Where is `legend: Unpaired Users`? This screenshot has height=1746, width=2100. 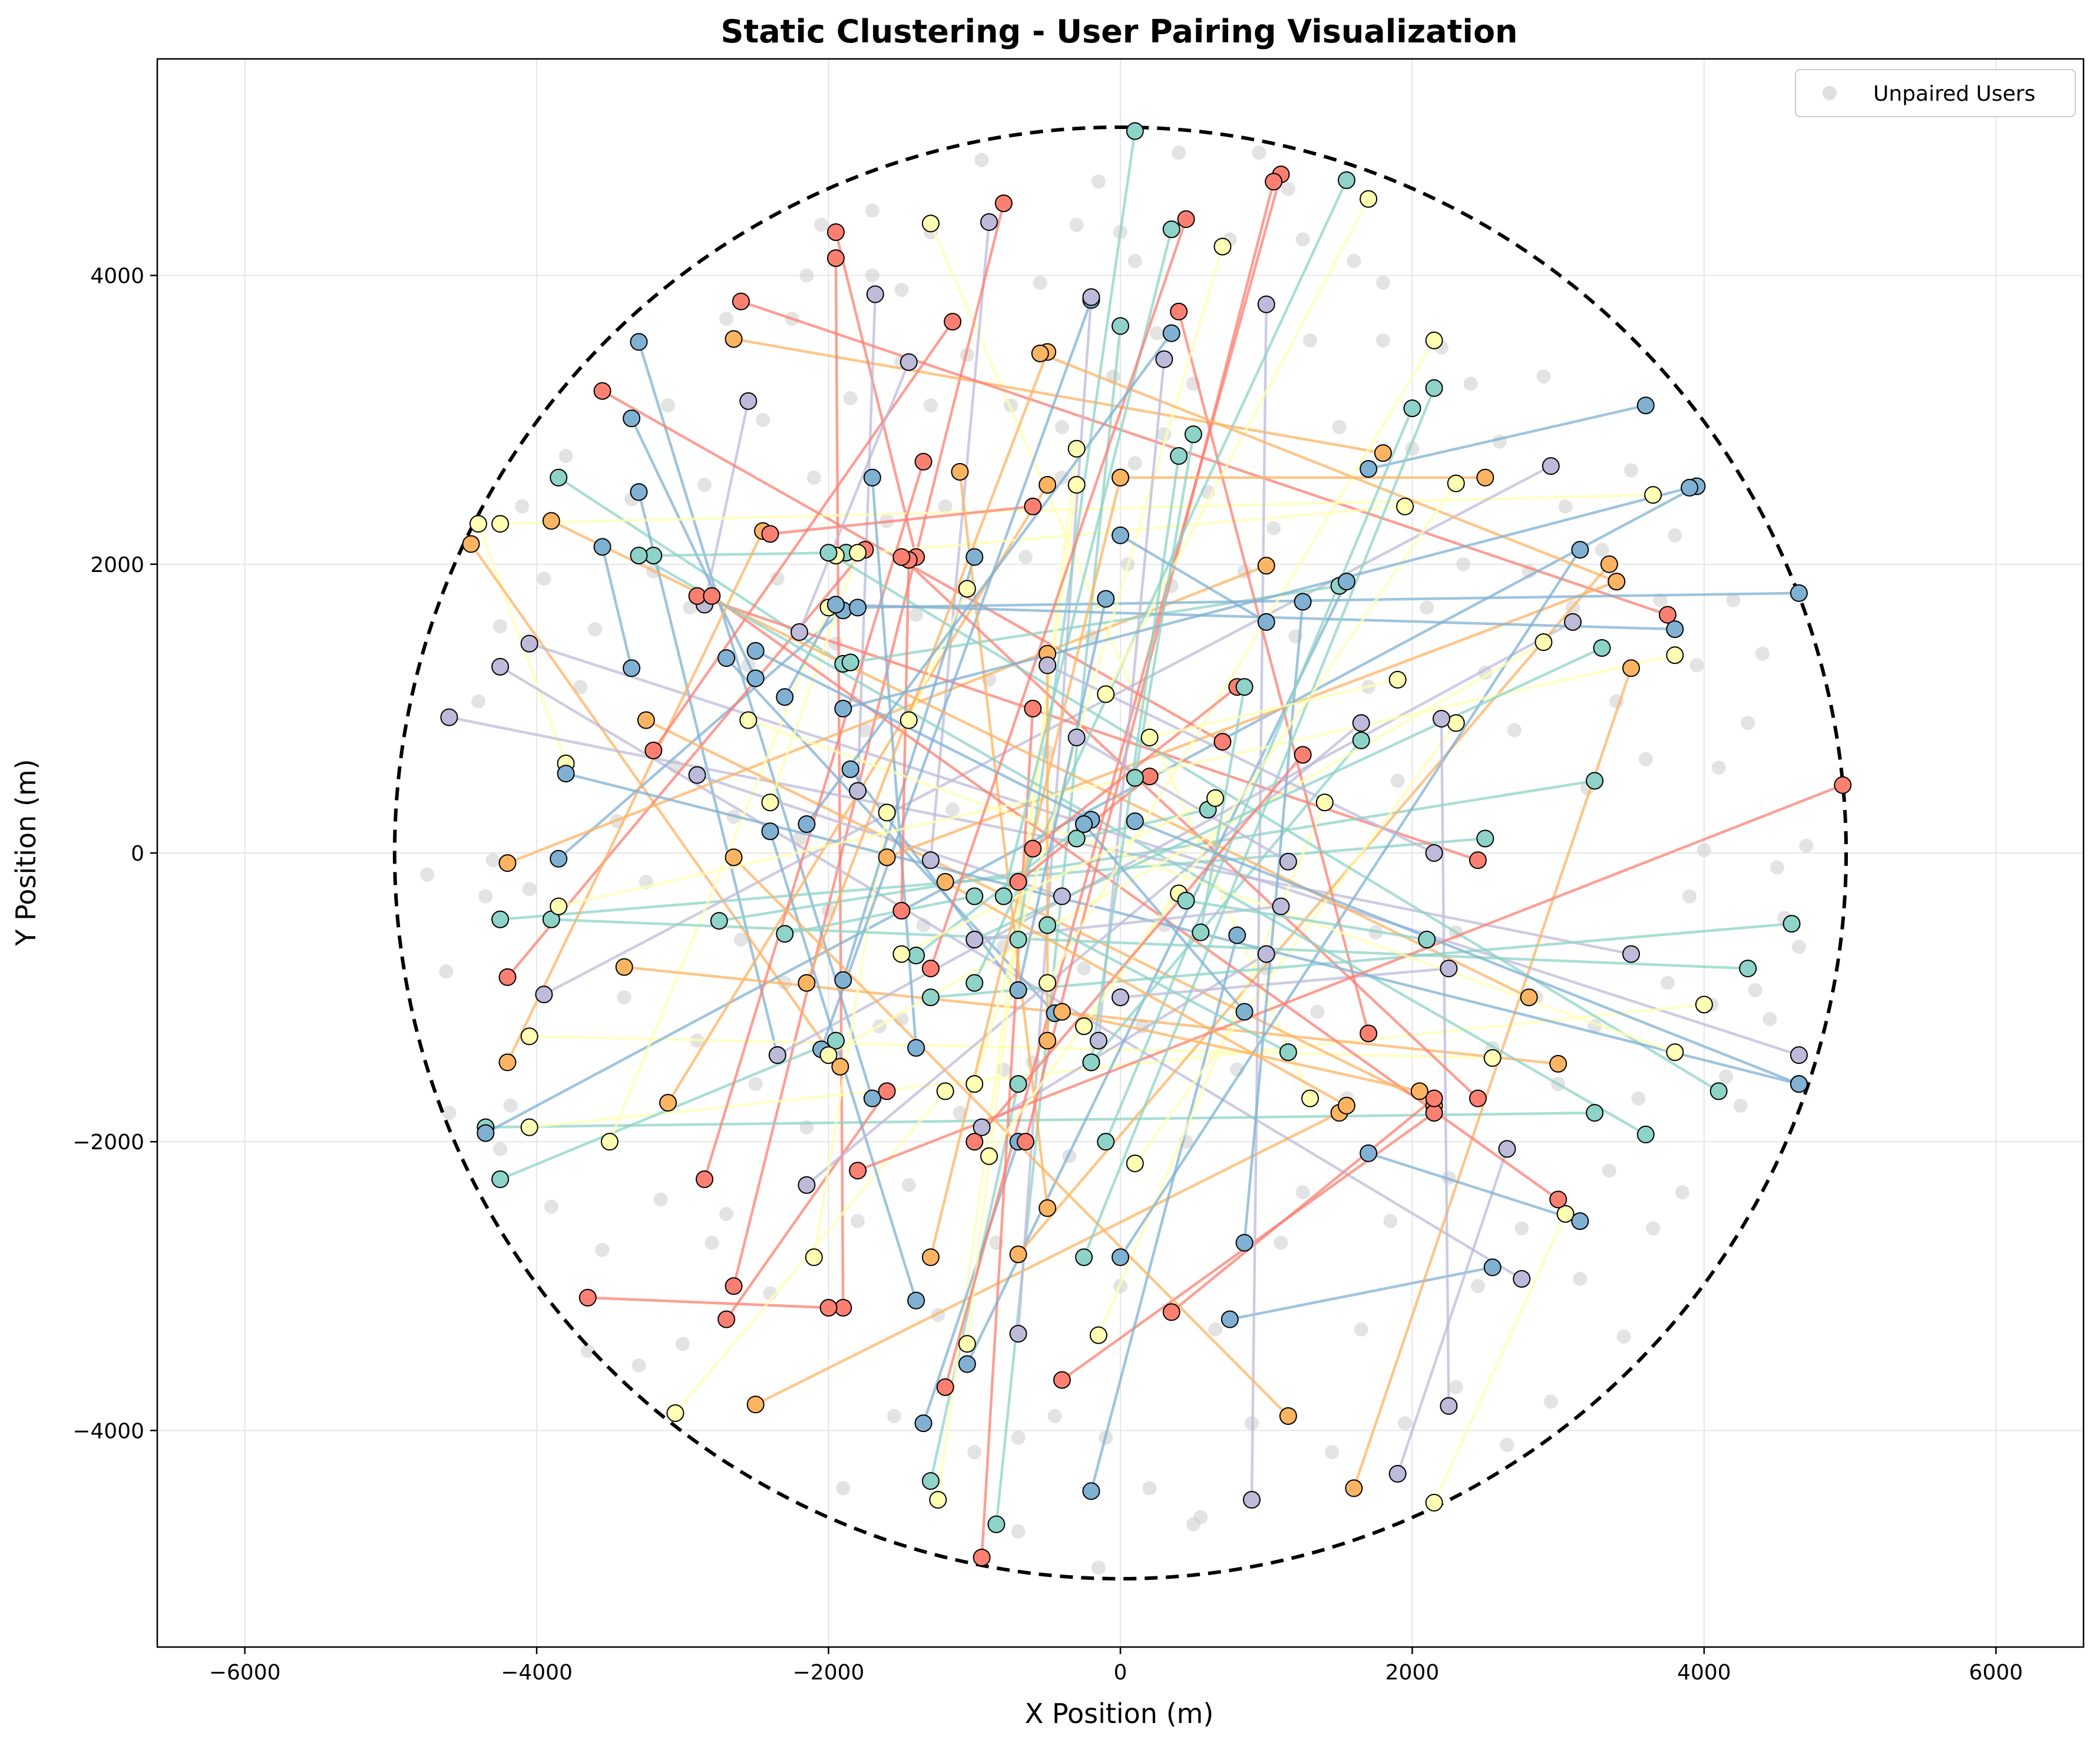 legend: Unpaired Users is located at coordinates (1935, 93).